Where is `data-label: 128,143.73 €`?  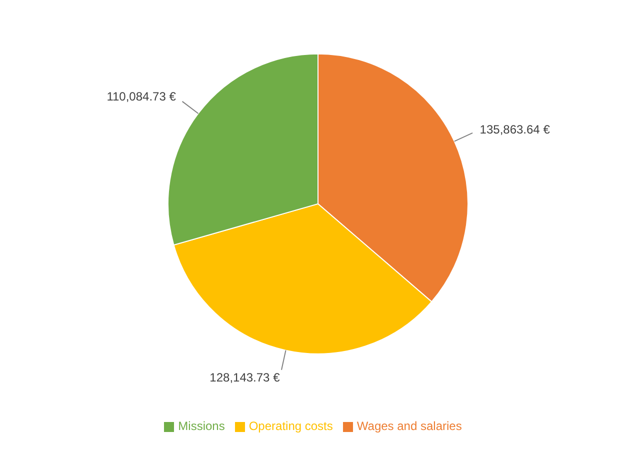 data-label: 128,143.73 € is located at coordinates (245, 377).